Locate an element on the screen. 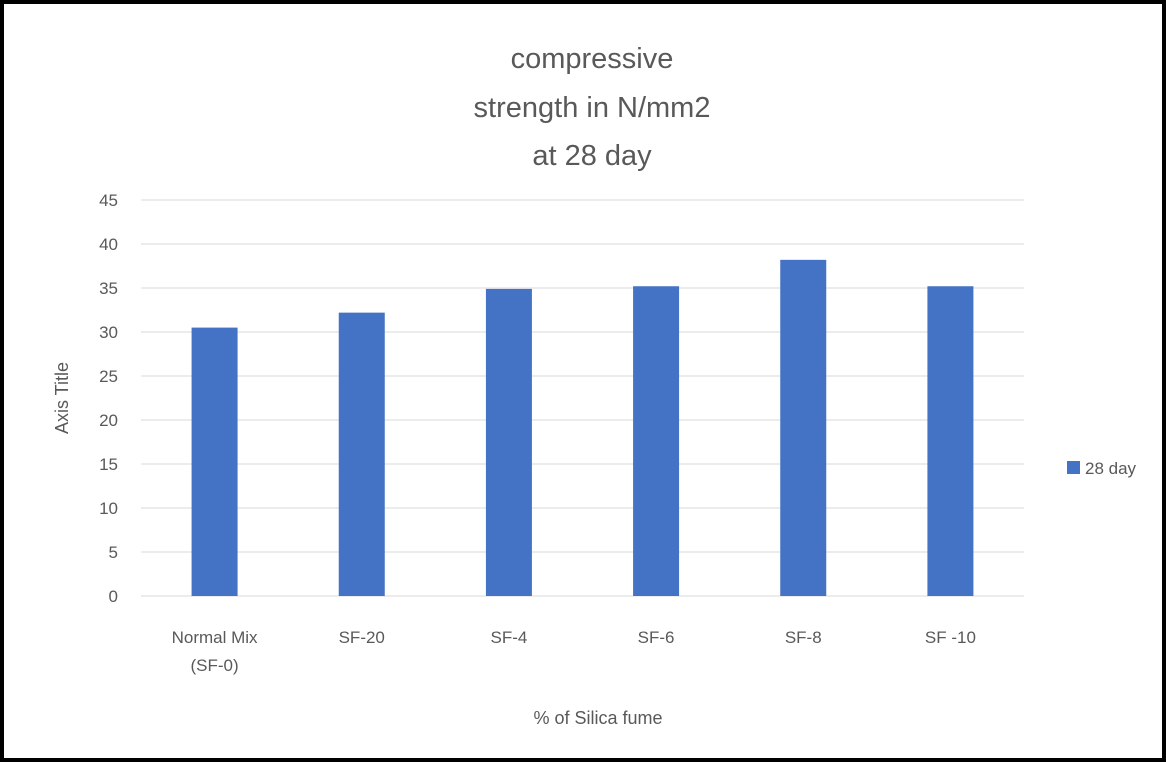  x-category-label: SF-4 is located at coordinates (508, 637).